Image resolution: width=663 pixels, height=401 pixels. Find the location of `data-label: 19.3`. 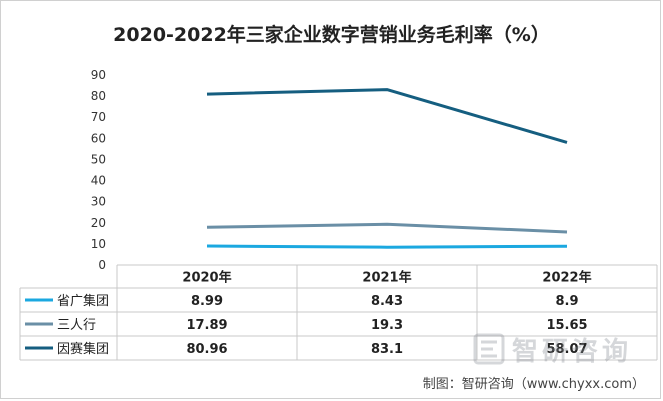

data-label: 19.3 is located at coordinates (387, 325).